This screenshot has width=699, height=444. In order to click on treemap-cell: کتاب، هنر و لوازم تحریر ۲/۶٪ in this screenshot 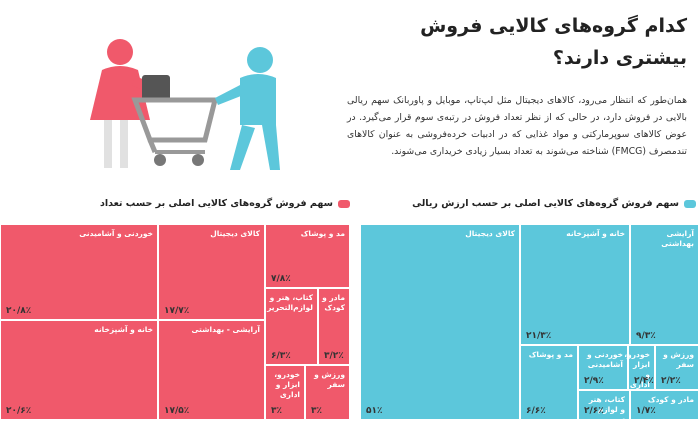, I will do `click(604, 407)`.